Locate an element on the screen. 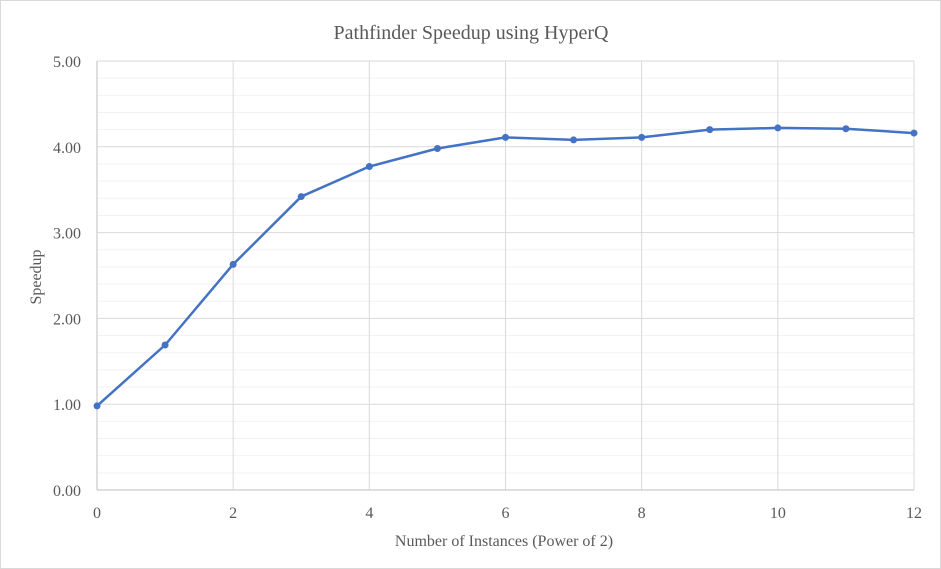  x-tick-label: 0 is located at coordinates (97, 513).